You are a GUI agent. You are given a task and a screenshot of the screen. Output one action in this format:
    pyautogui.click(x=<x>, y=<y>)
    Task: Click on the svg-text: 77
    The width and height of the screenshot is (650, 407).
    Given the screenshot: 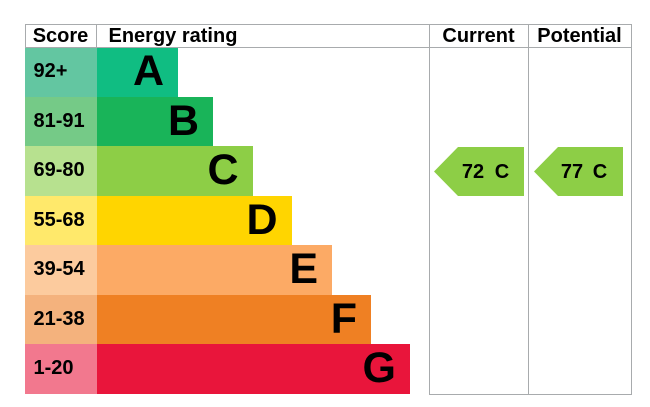 What is the action you would take?
    pyautogui.click(x=572, y=172)
    